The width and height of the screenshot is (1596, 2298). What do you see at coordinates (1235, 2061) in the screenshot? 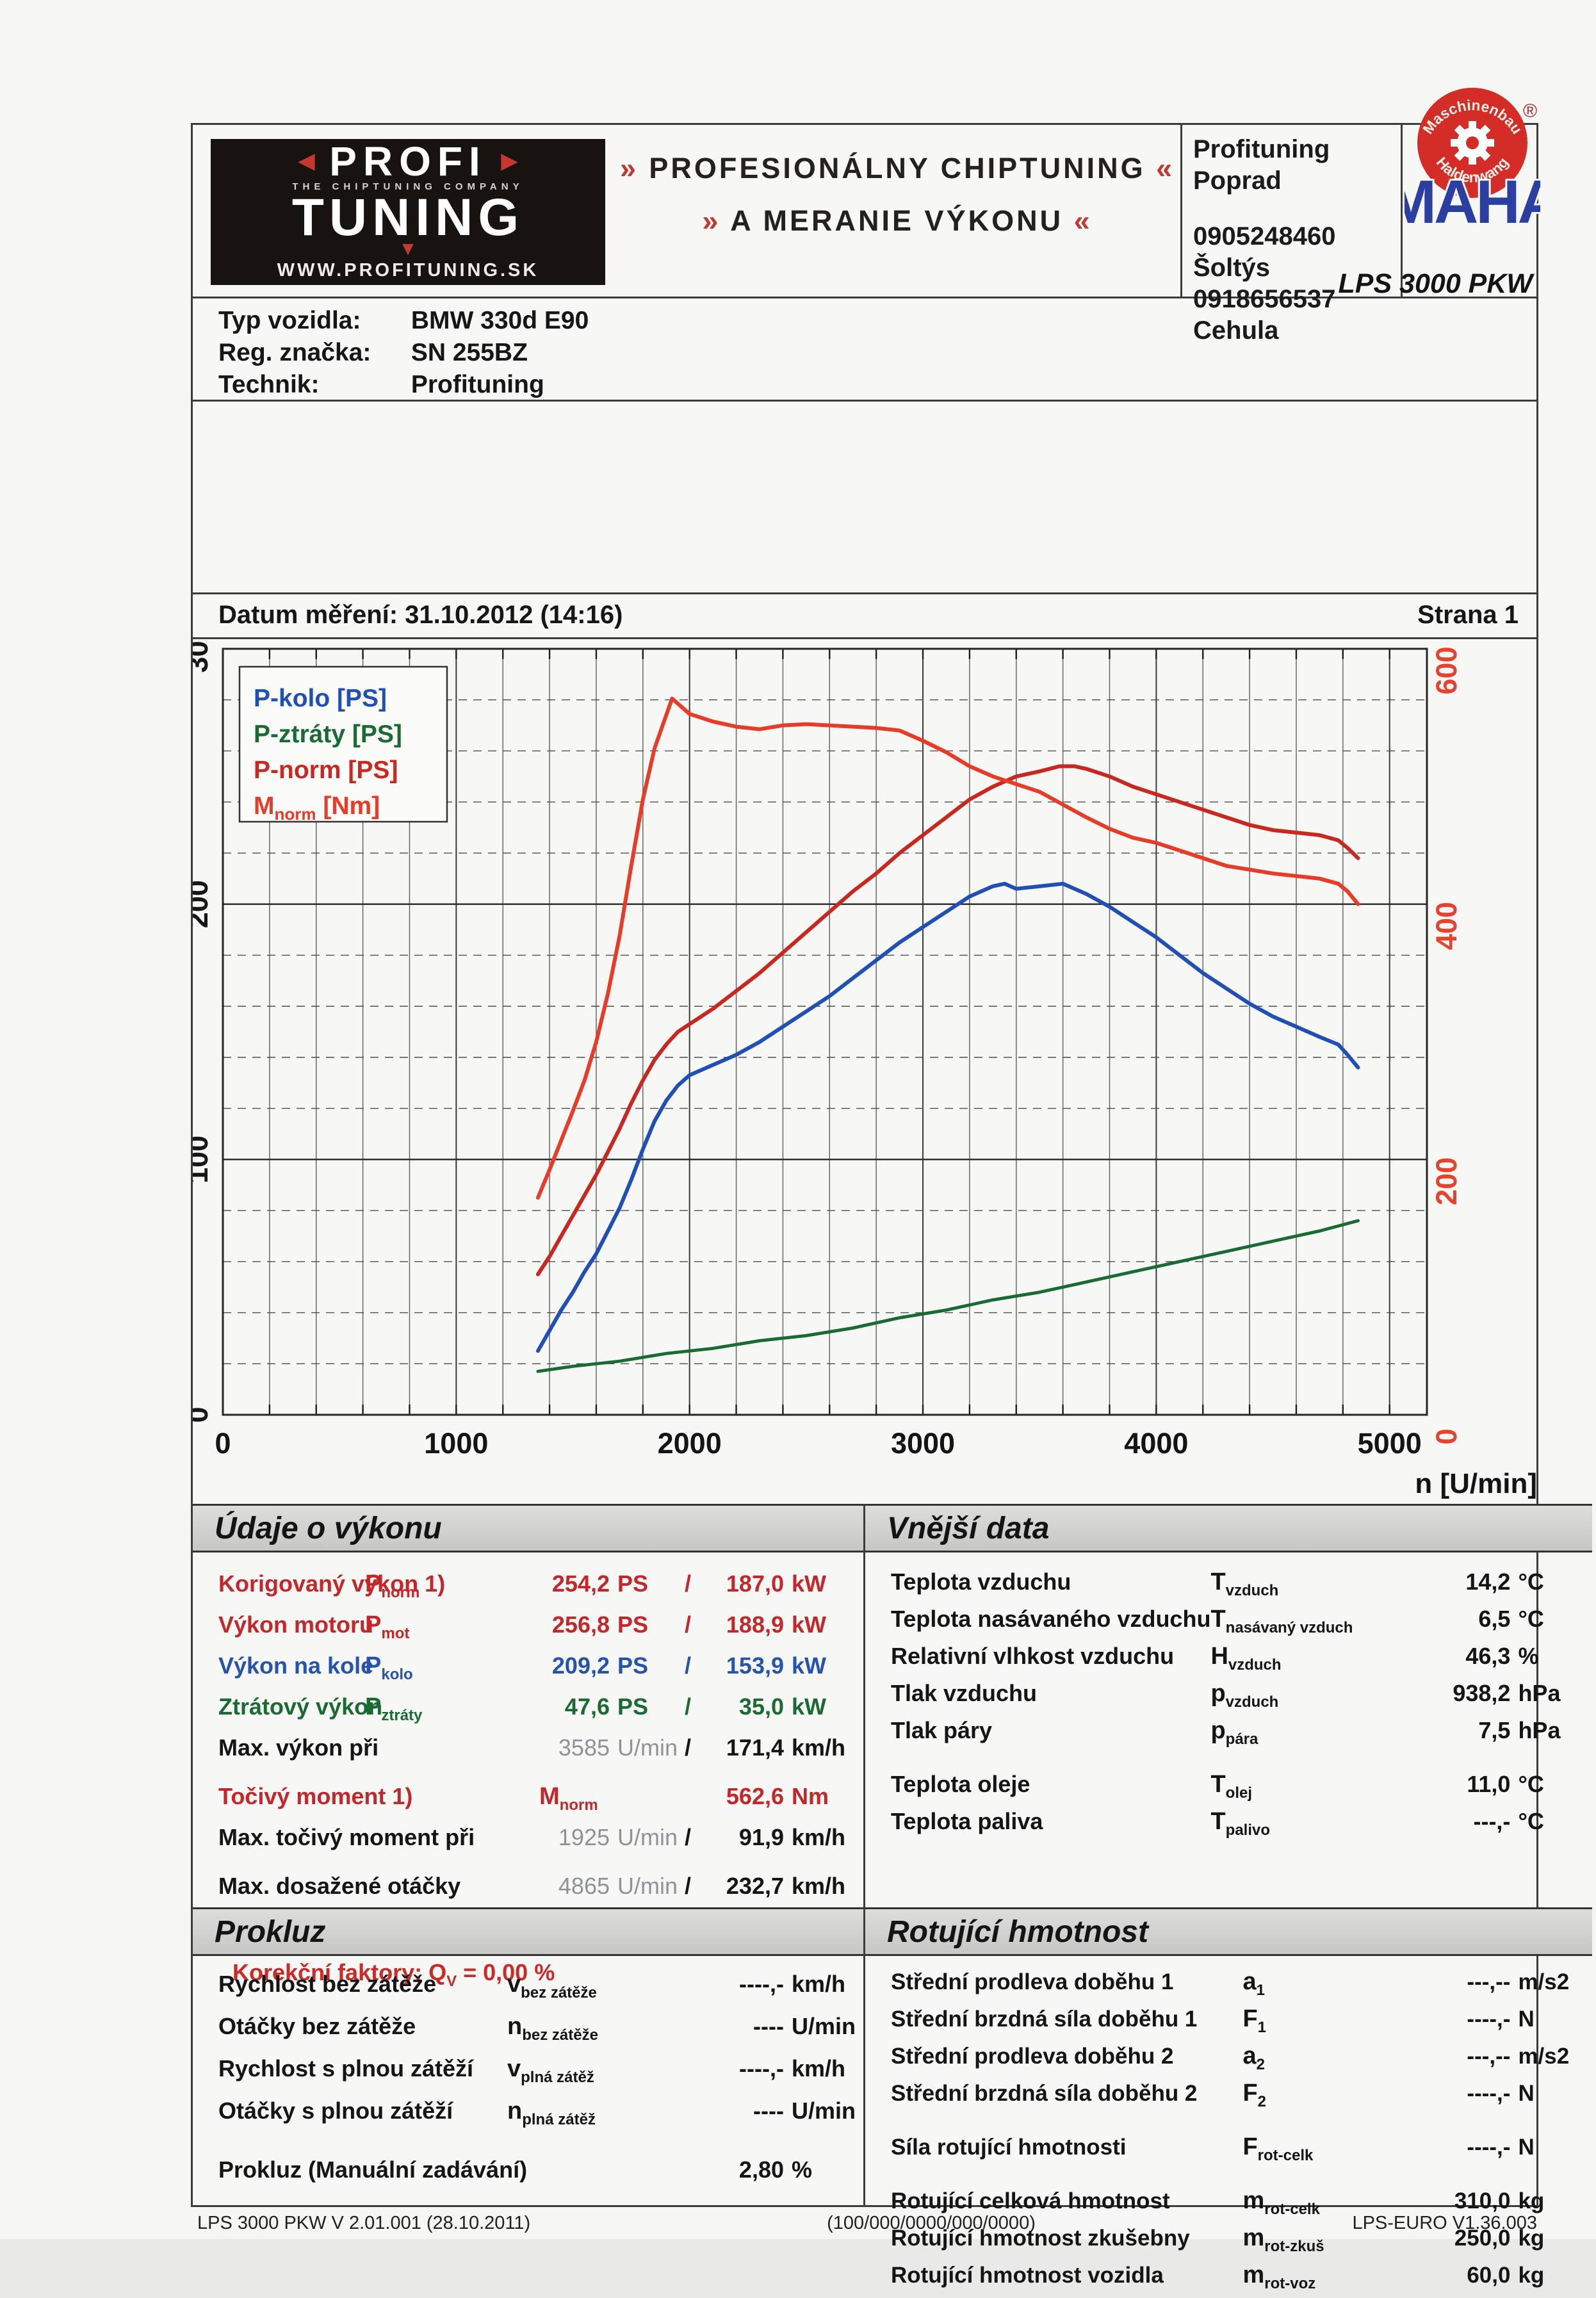
I see `table-row: Střední prodleva doběhu 2 a2 ---,-- m/s2` at bounding box center [1235, 2061].